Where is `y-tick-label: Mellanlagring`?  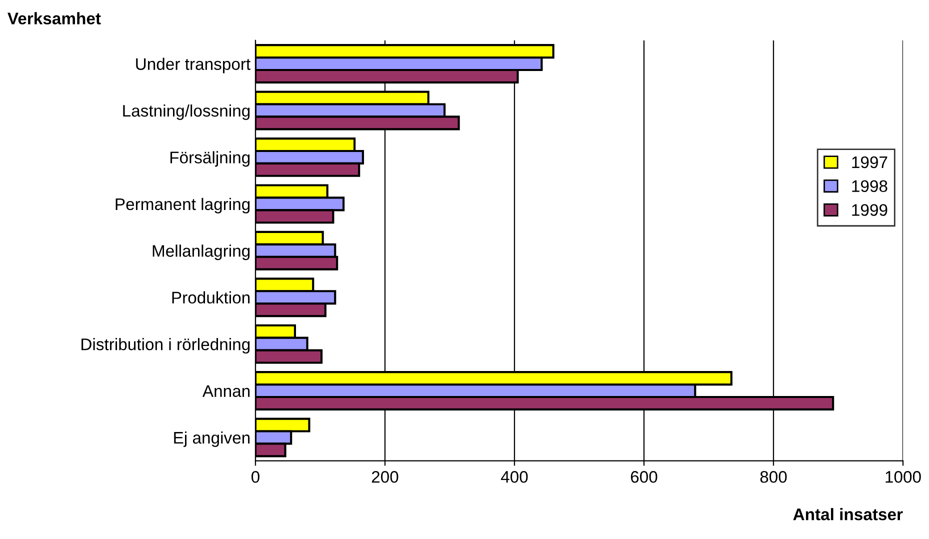 y-tick-label: Mellanlagring is located at coordinates (201, 252).